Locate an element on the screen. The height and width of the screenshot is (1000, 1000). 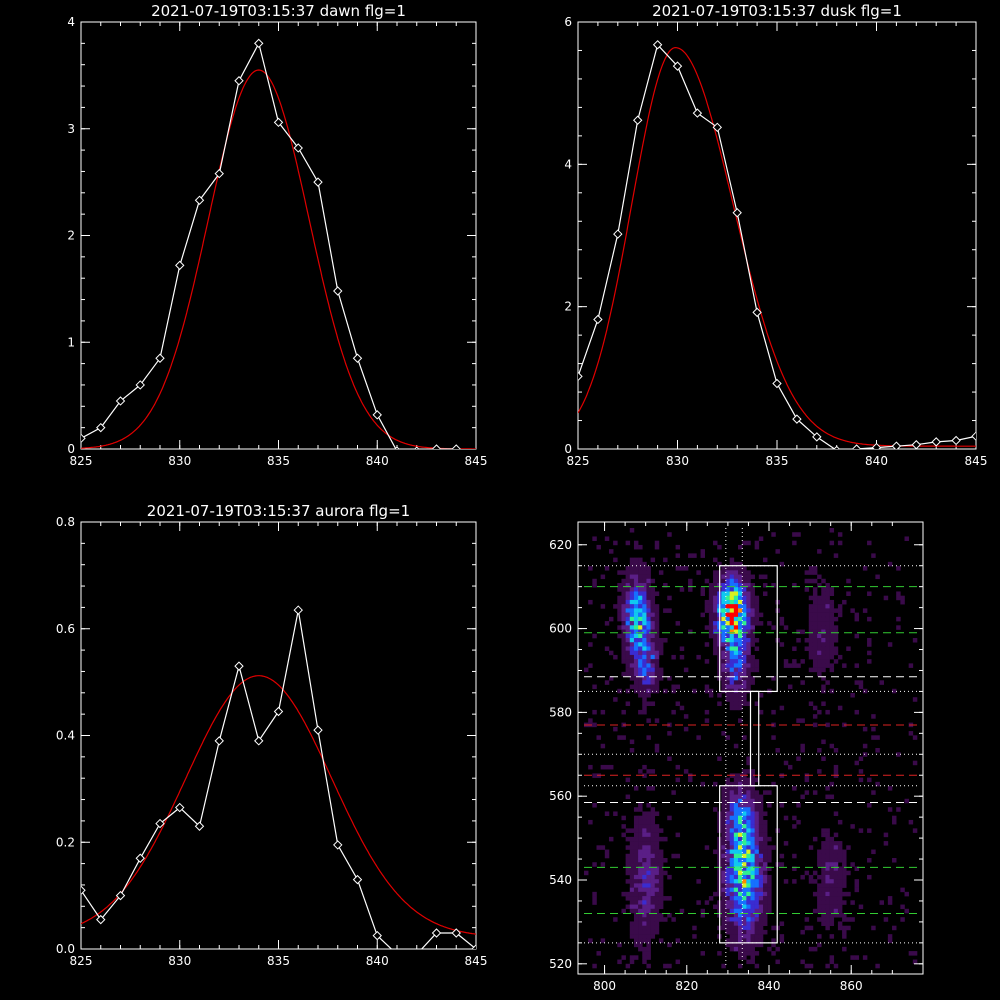
plot-title: 2021-07-19T03:15:37 dusk flg=1 is located at coordinates (777, 11).